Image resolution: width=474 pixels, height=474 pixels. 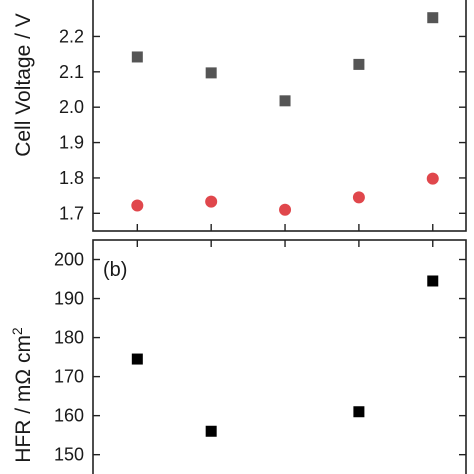 I want to click on hfr-y-tick-label: 200, so click(x=69, y=260).